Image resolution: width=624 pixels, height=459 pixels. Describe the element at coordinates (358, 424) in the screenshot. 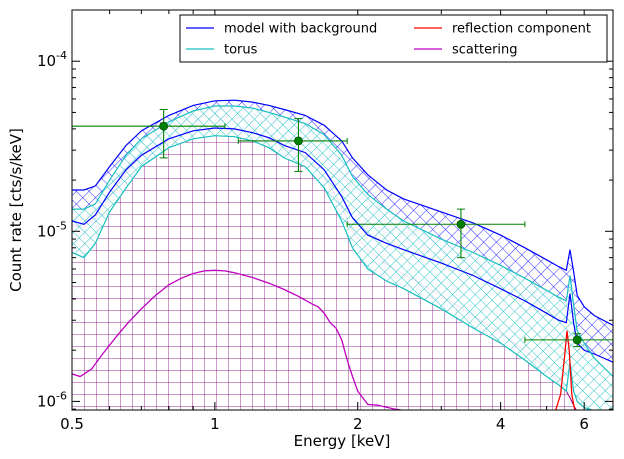

I see `x-tick-label: 2` at that location.